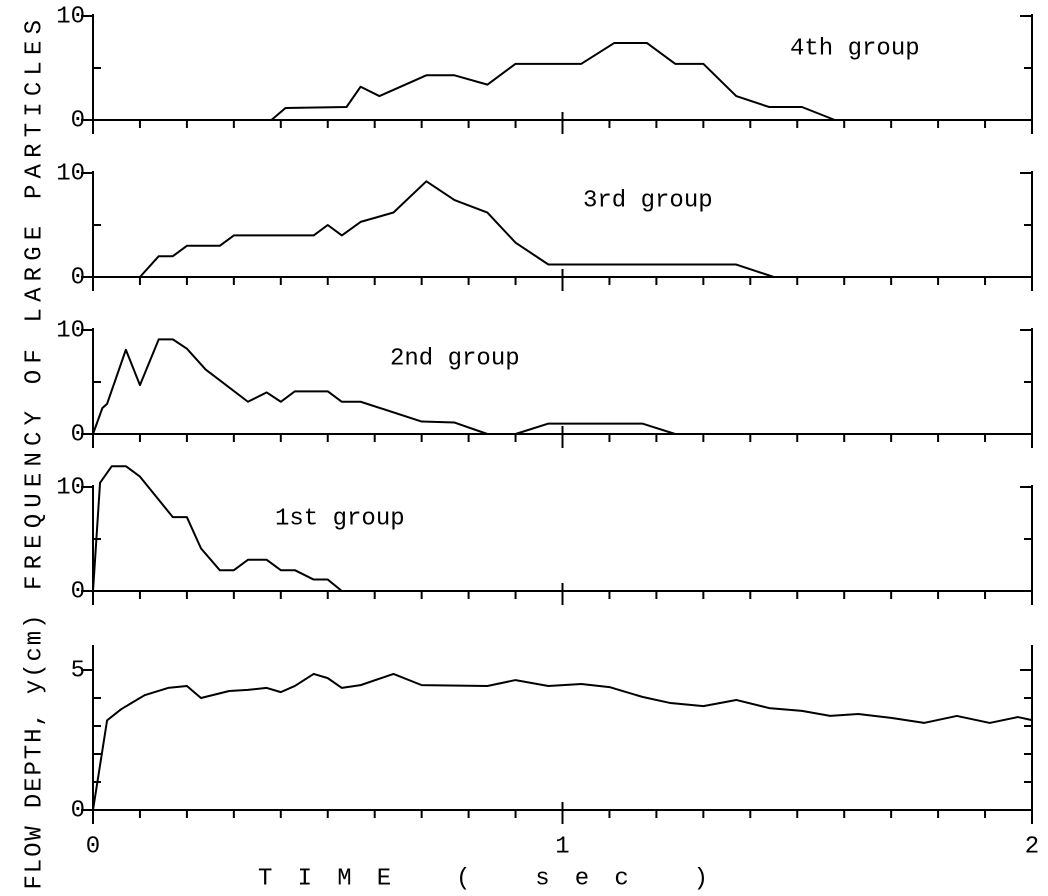  What do you see at coordinates (93, 846) in the screenshot?
I see `x-tick-label: 0` at bounding box center [93, 846].